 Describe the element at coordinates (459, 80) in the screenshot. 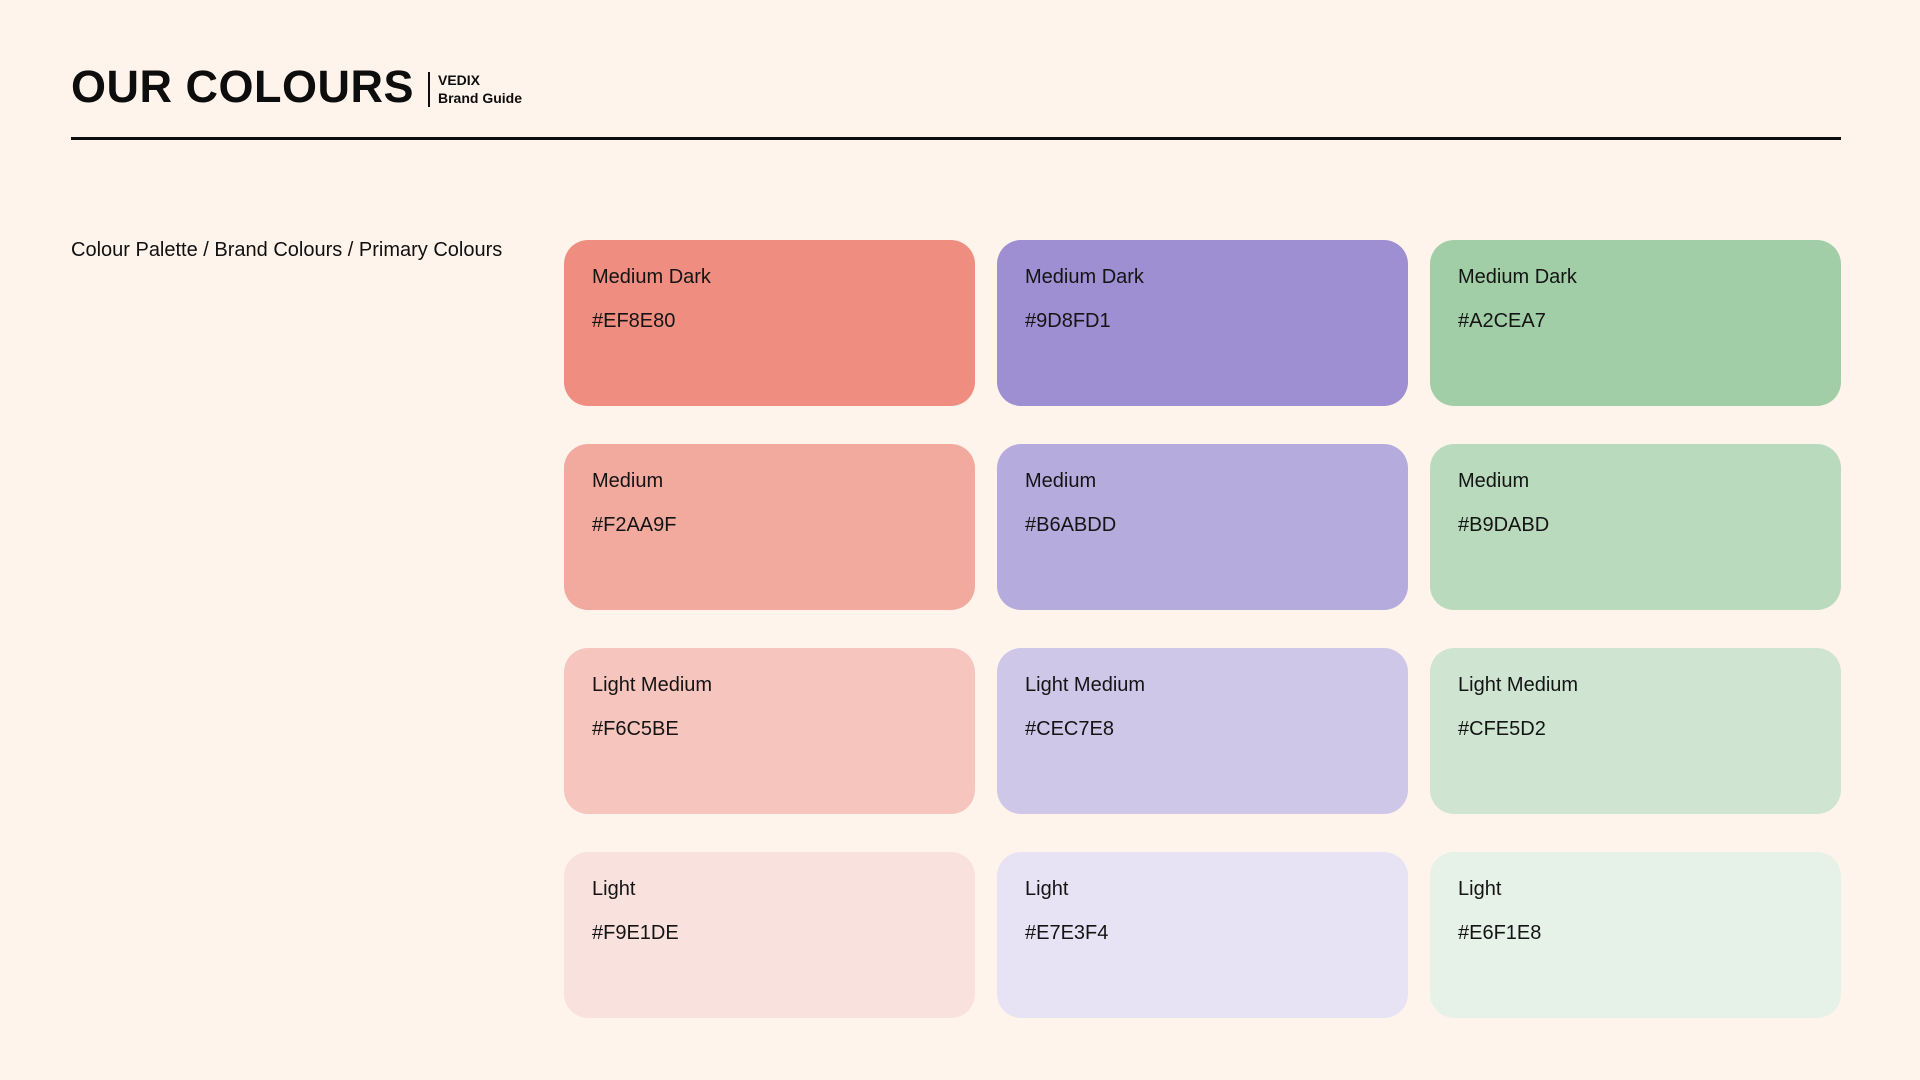

I see `brand-name: VEDIX` at that location.